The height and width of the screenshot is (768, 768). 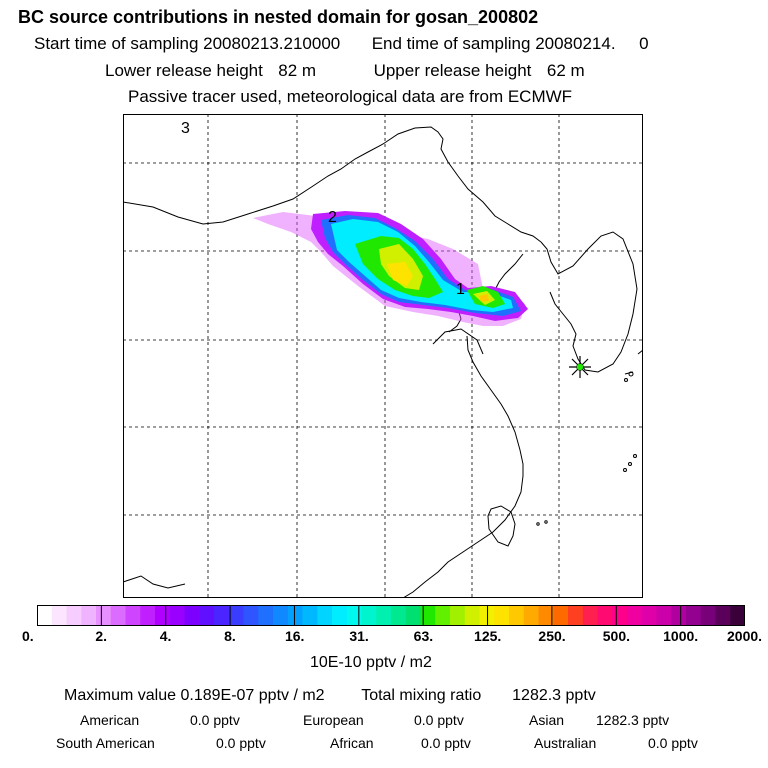 I want to click on map-label-1: 1, so click(x=460, y=289).